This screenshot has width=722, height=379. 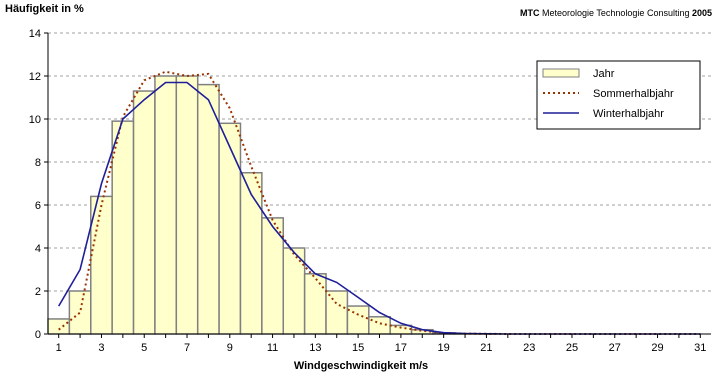 I want to click on x-tick-label: 29, so click(x=657, y=348).